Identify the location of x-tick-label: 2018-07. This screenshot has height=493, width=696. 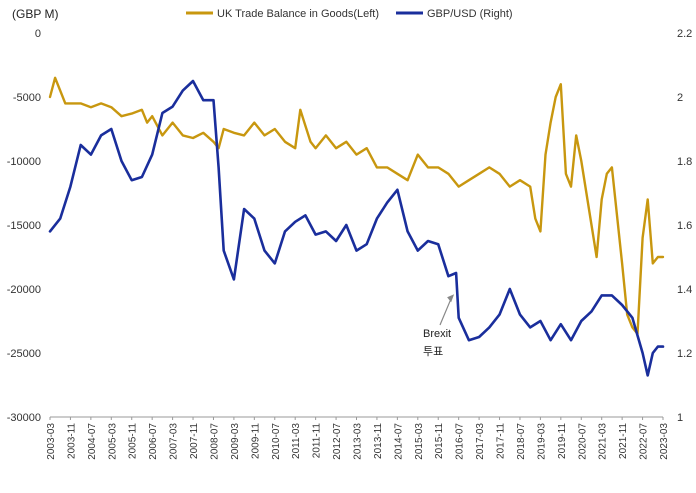
(521, 441).